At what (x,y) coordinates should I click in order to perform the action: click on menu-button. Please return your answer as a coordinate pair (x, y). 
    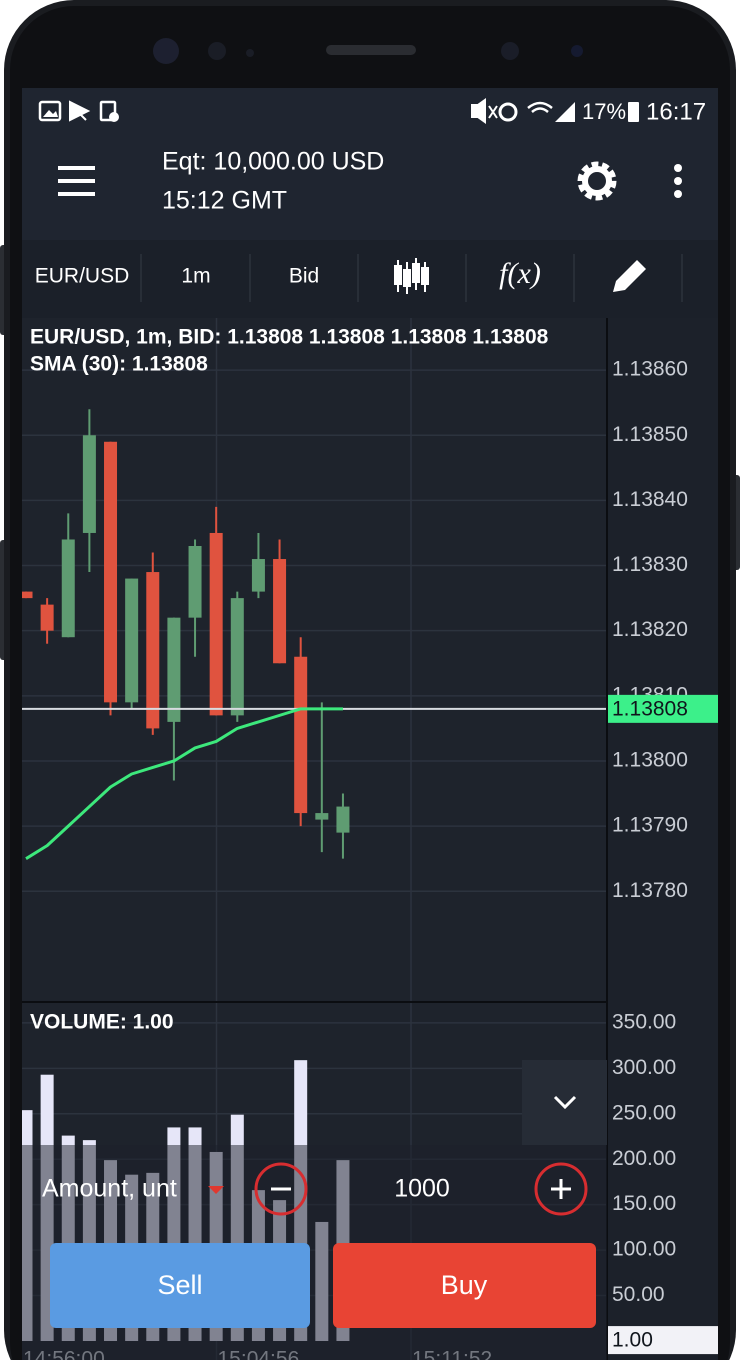
    Looking at the image, I should click on (76, 181).